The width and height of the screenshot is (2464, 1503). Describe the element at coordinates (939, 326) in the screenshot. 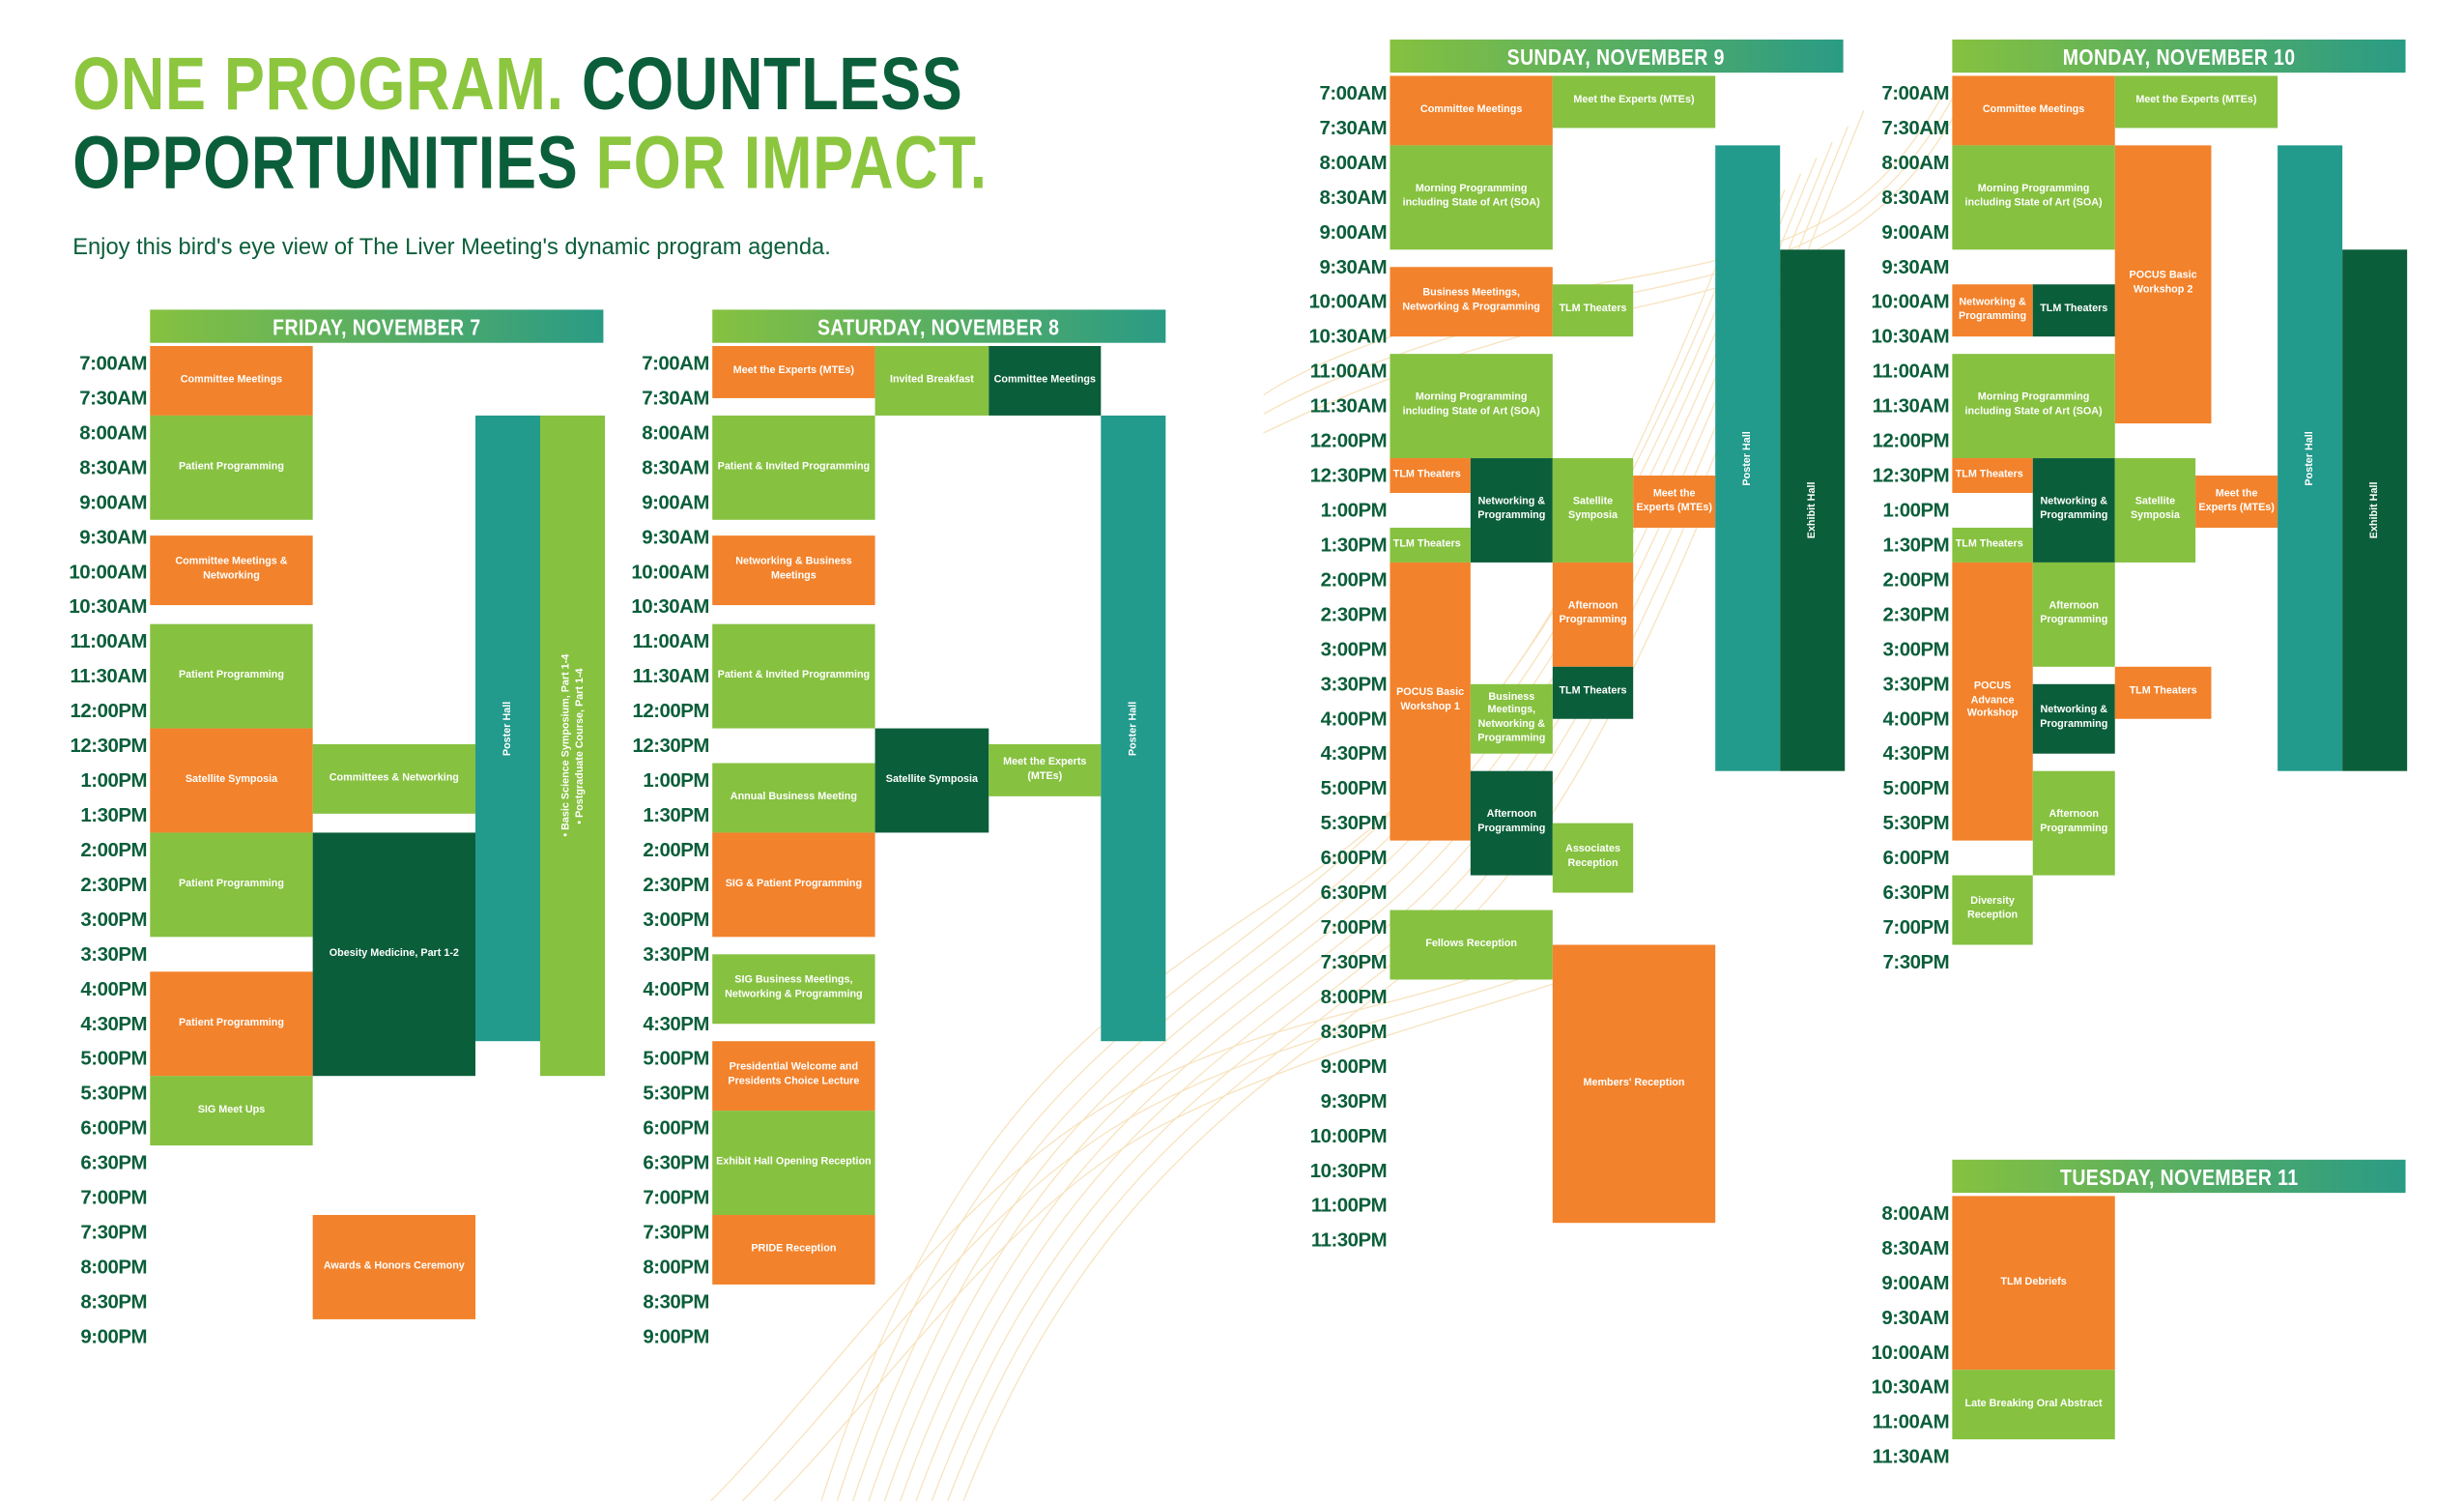

I see `day-header: SATURDAY, NOVEMBER 8` at that location.